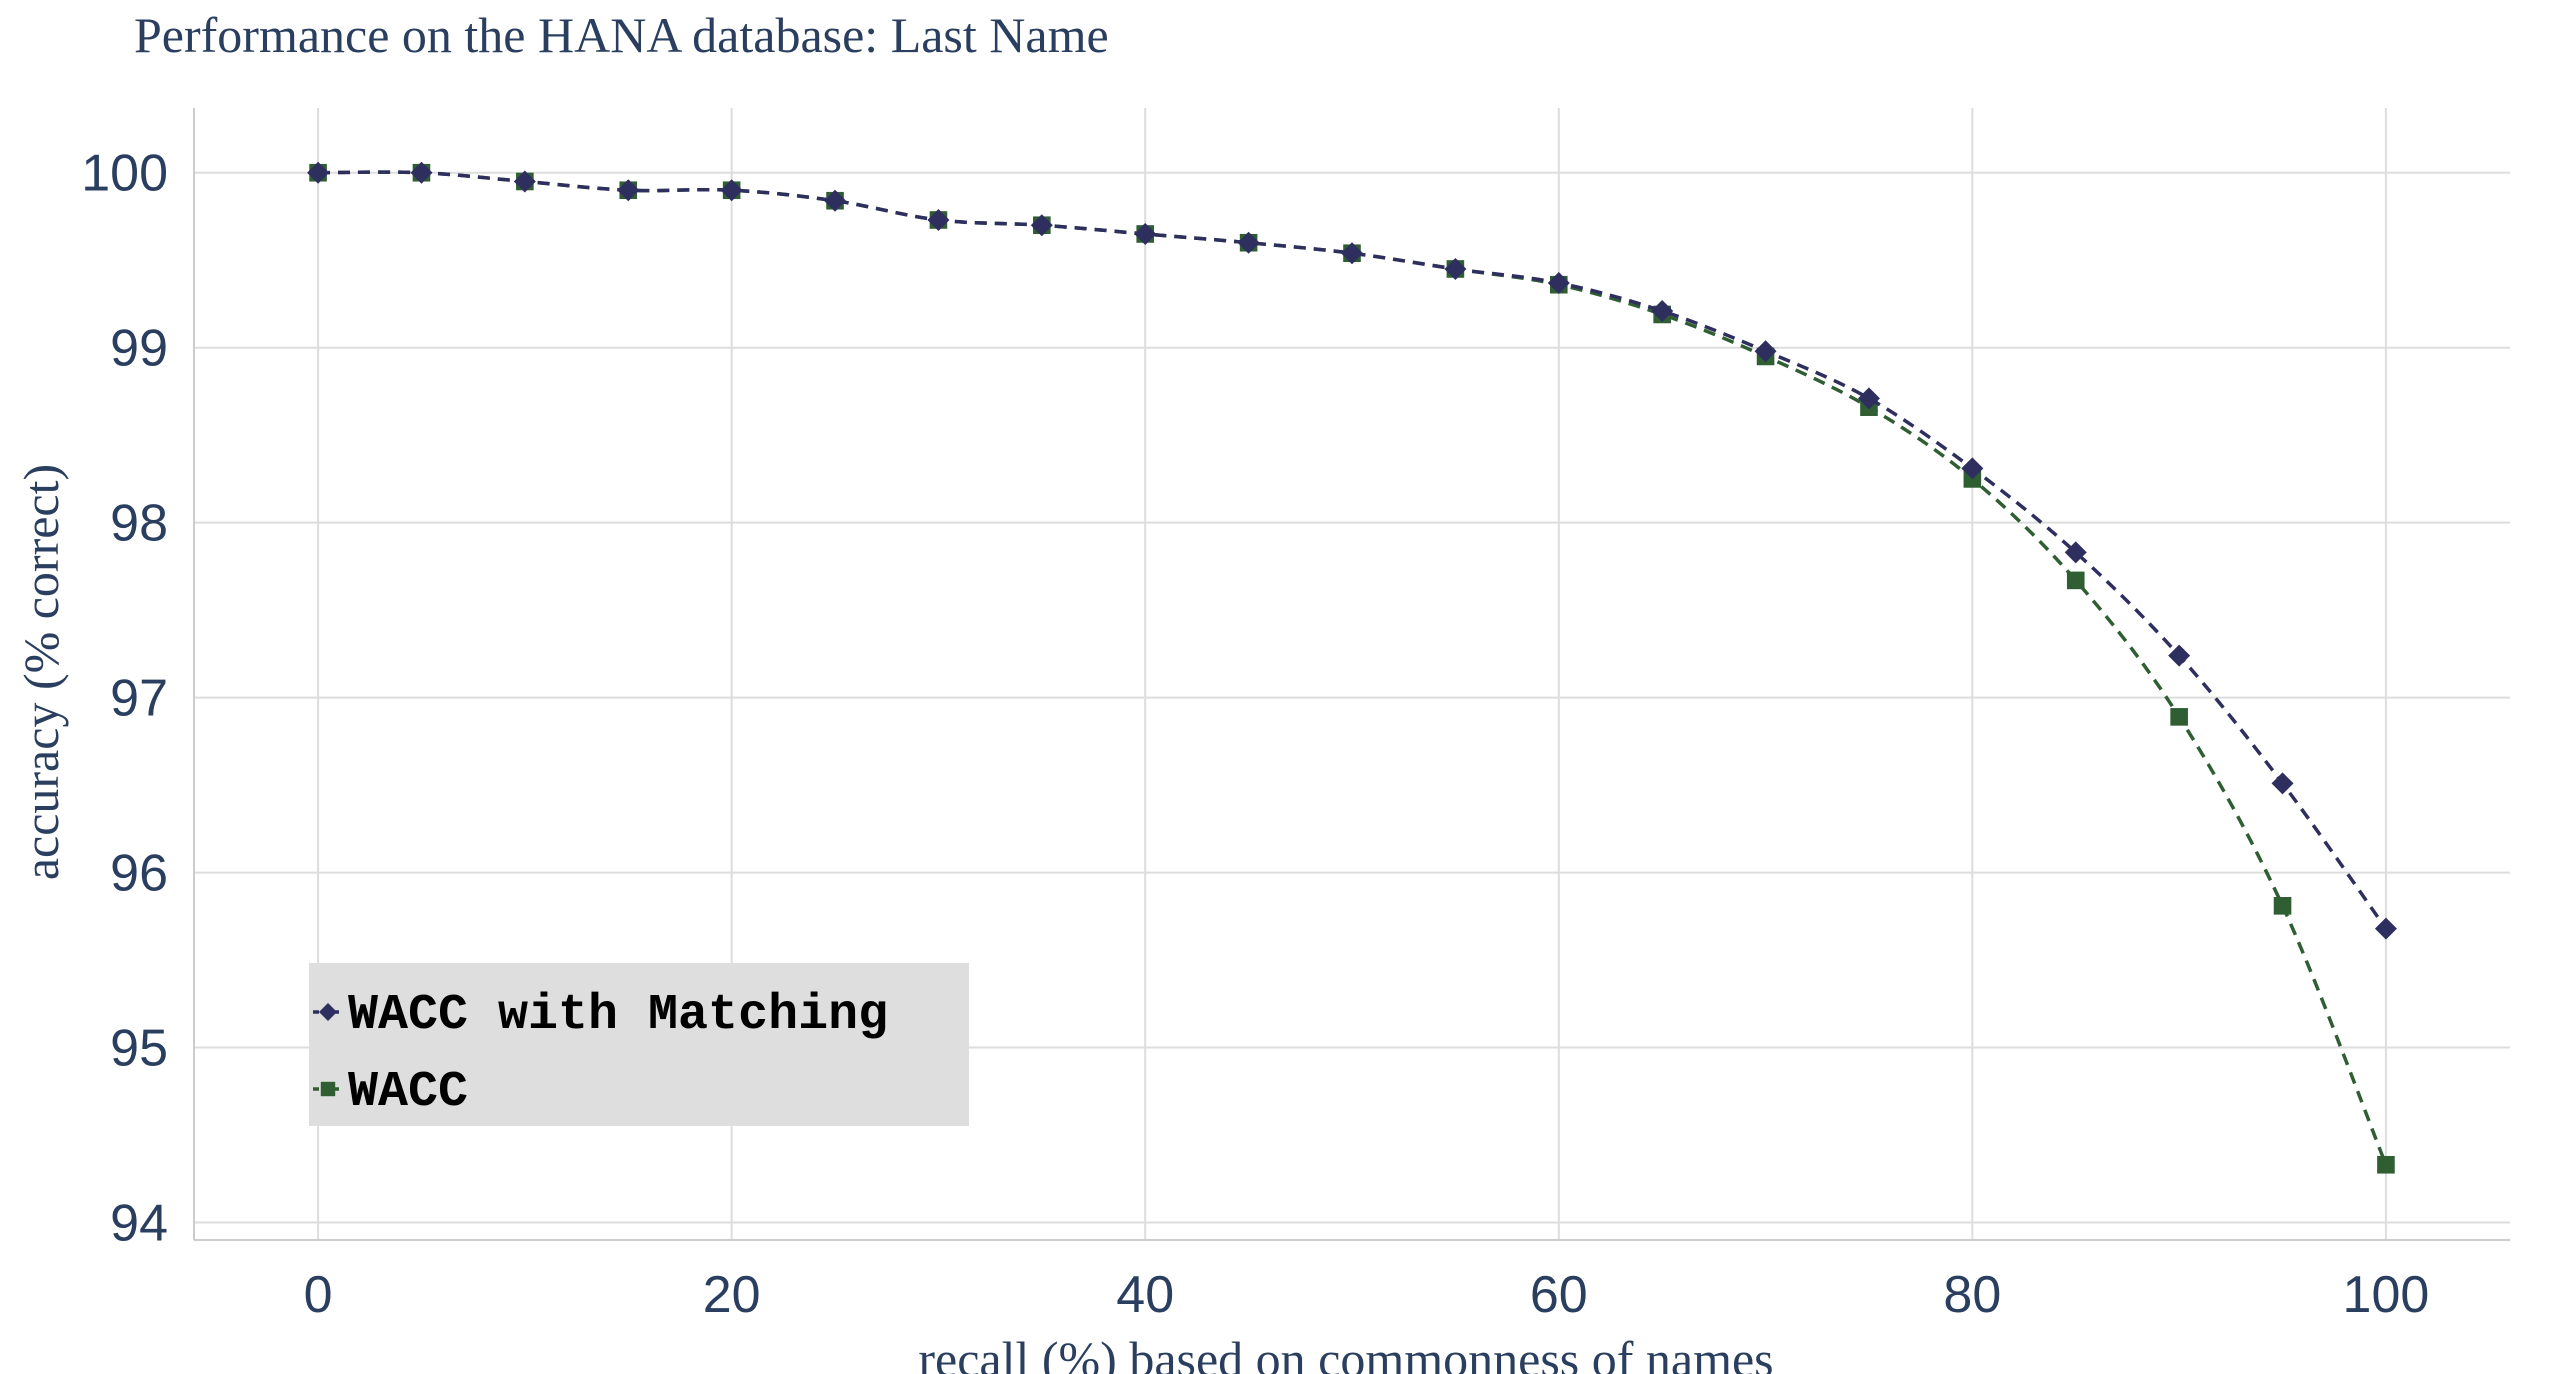 This screenshot has width=2555, height=1374. I want to click on y-tick-label: 98, so click(139, 524).